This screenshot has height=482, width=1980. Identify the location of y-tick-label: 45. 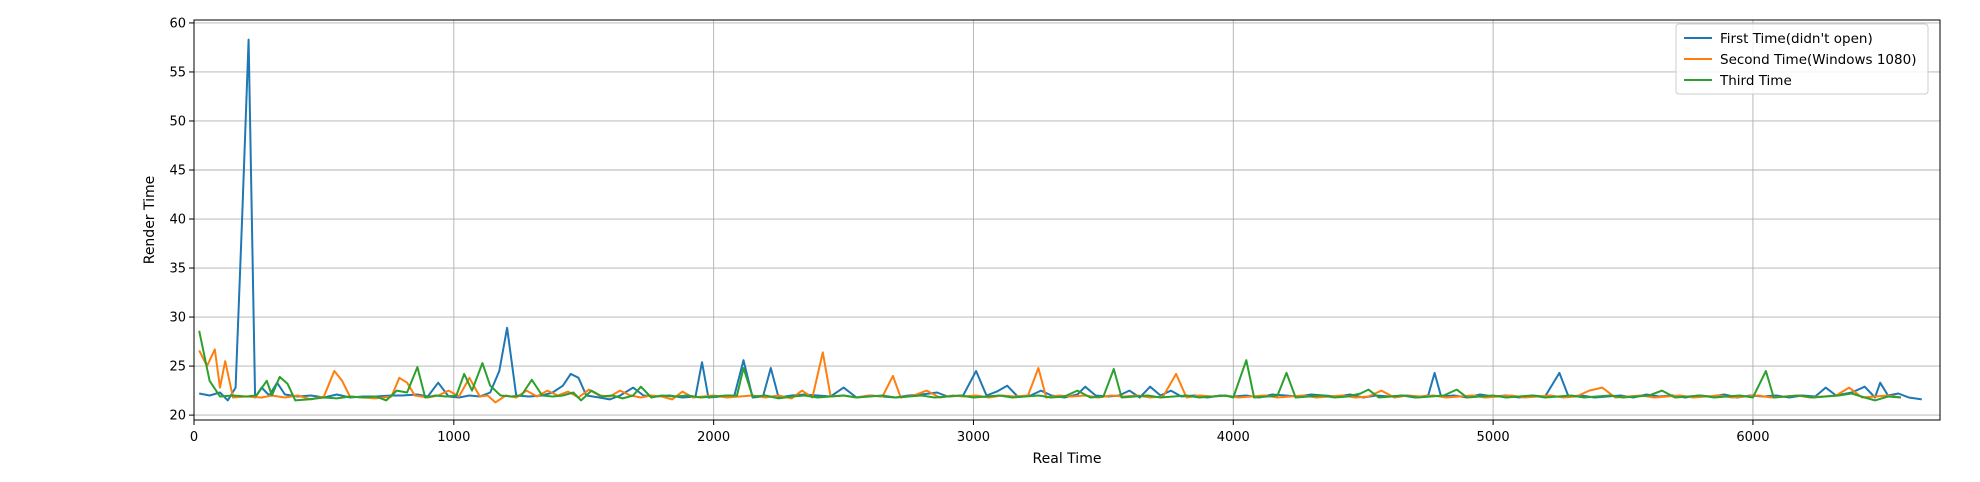
(177, 171).